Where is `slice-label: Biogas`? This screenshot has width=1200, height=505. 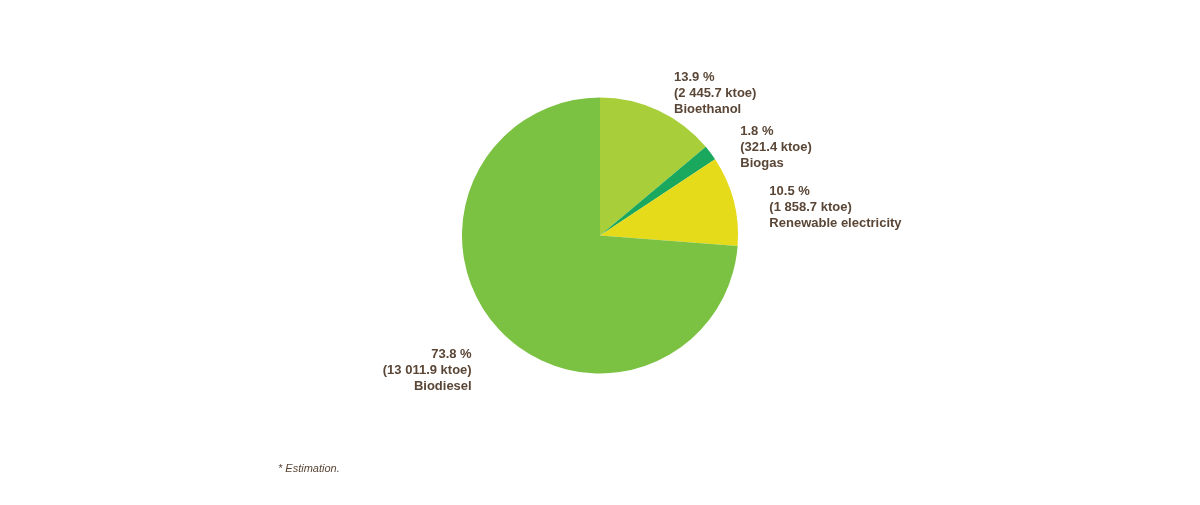 slice-label: Biogas is located at coordinates (762, 162).